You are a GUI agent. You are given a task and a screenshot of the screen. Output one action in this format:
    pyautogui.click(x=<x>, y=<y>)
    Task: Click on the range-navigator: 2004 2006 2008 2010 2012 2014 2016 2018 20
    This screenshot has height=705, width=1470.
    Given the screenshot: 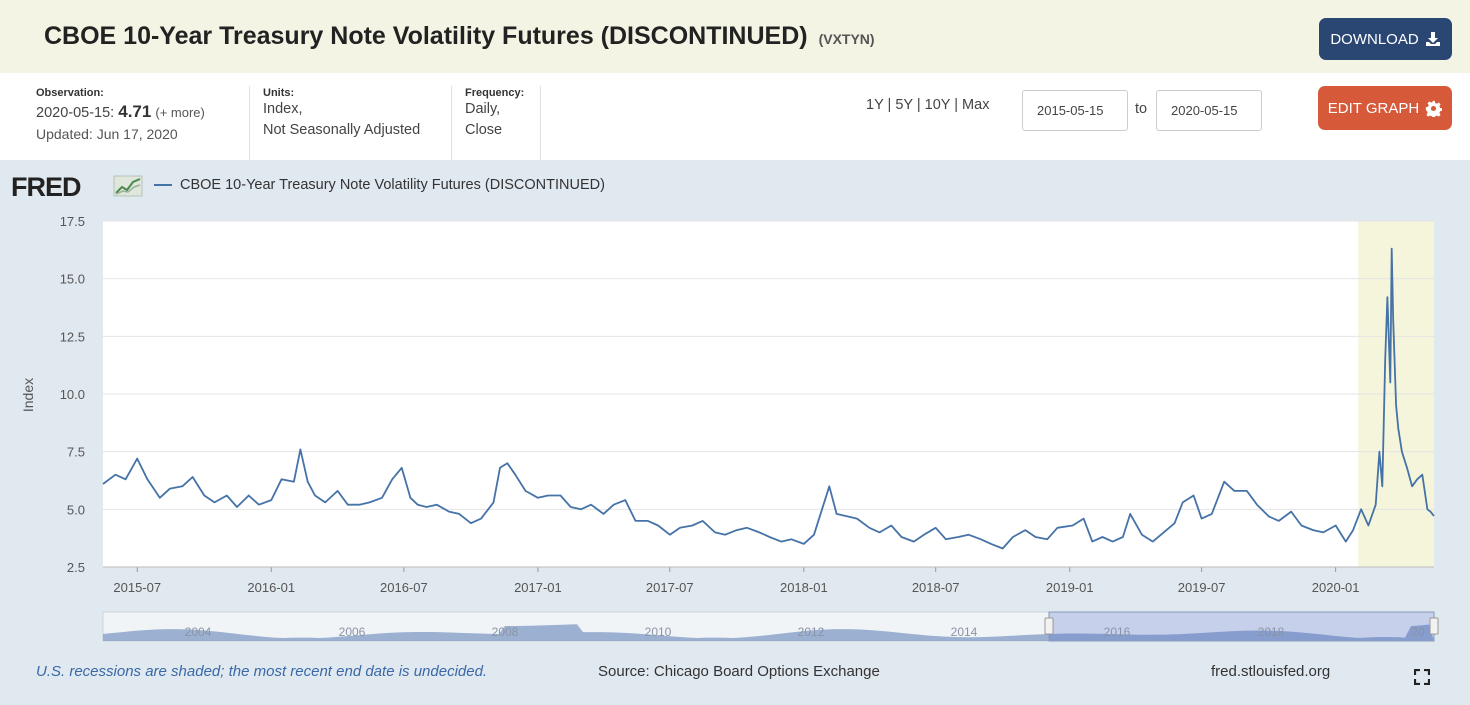 What is the action you would take?
    pyautogui.click(x=770, y=626)
    